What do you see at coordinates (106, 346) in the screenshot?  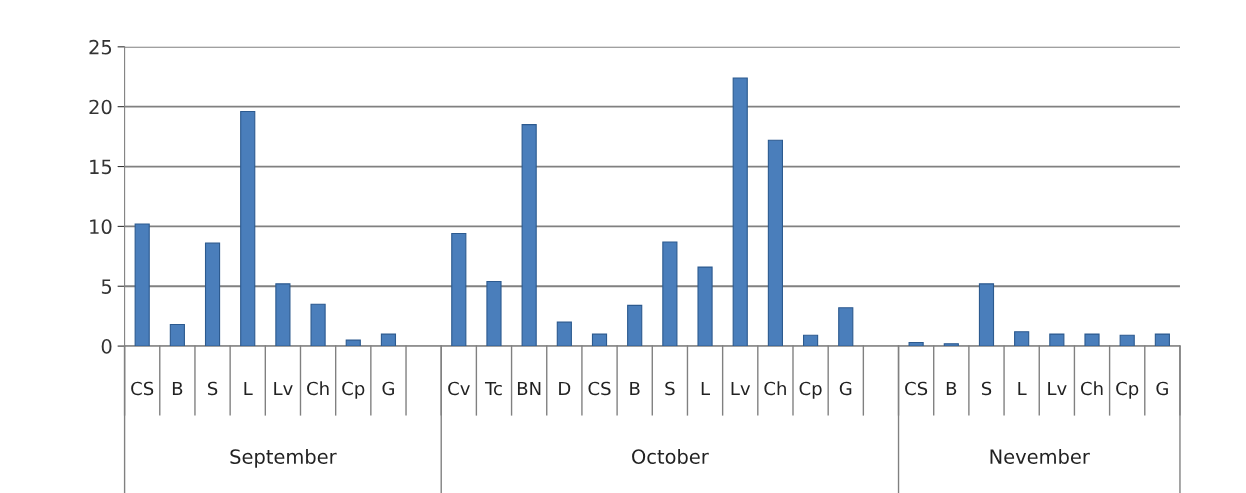 I see `y-tick-label: 0` at bounding box center [106, 346].